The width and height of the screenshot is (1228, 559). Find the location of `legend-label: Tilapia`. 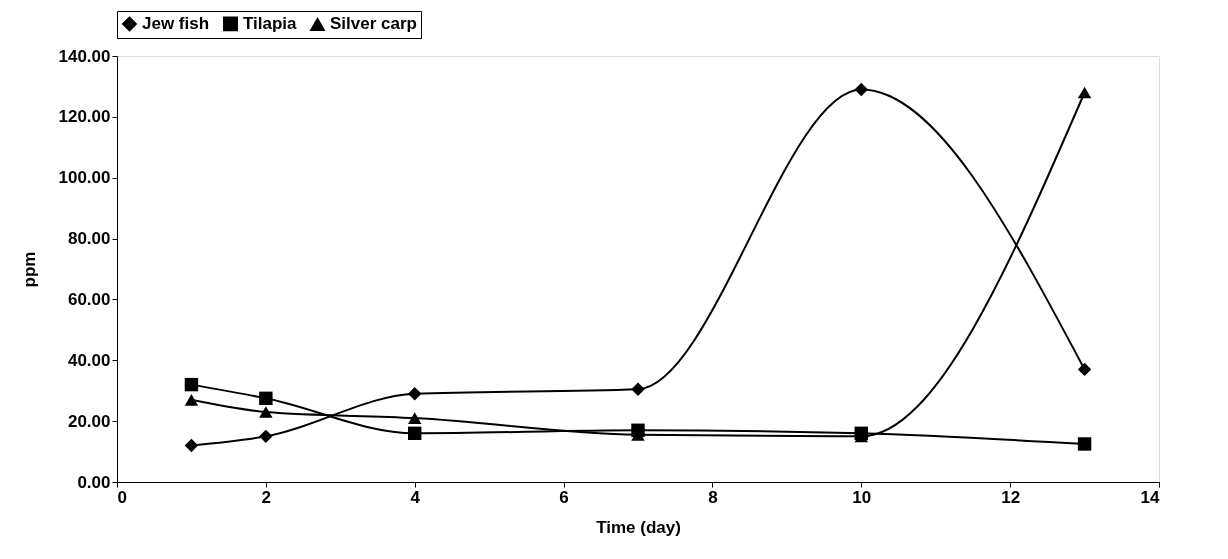

legend-label: Tilapia is located at coordinates (270, 23).